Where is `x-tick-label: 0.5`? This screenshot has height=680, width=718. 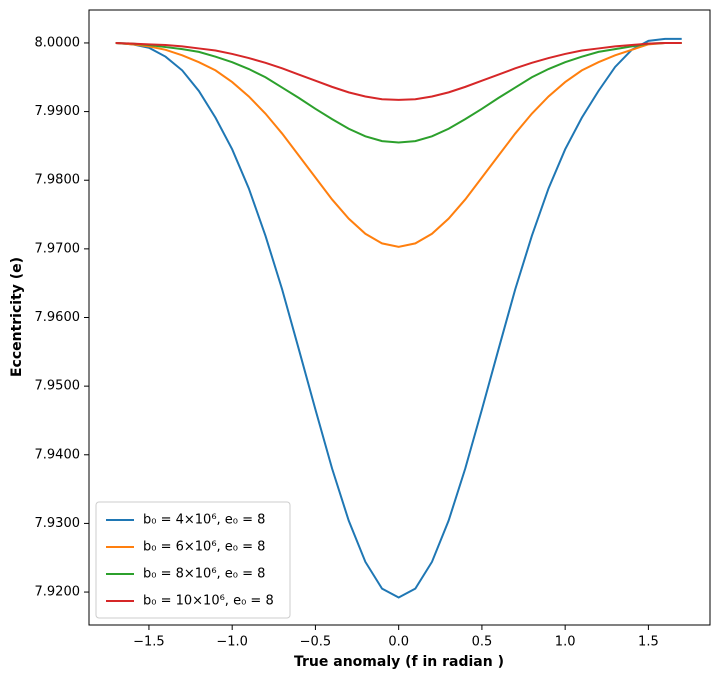 x-tick-label: 0.5 is located at coordinates (482, 642).